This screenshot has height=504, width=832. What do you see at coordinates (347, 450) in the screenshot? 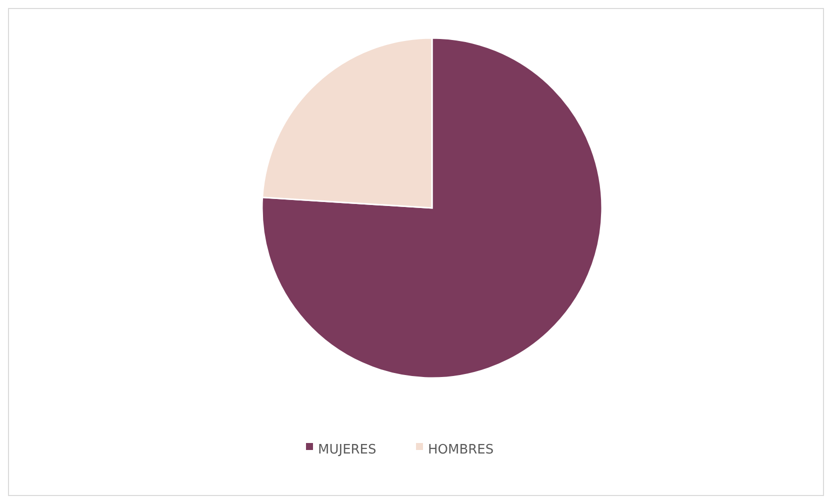
I see `legend-label: MUJERES` at bounding box center [347, 450].